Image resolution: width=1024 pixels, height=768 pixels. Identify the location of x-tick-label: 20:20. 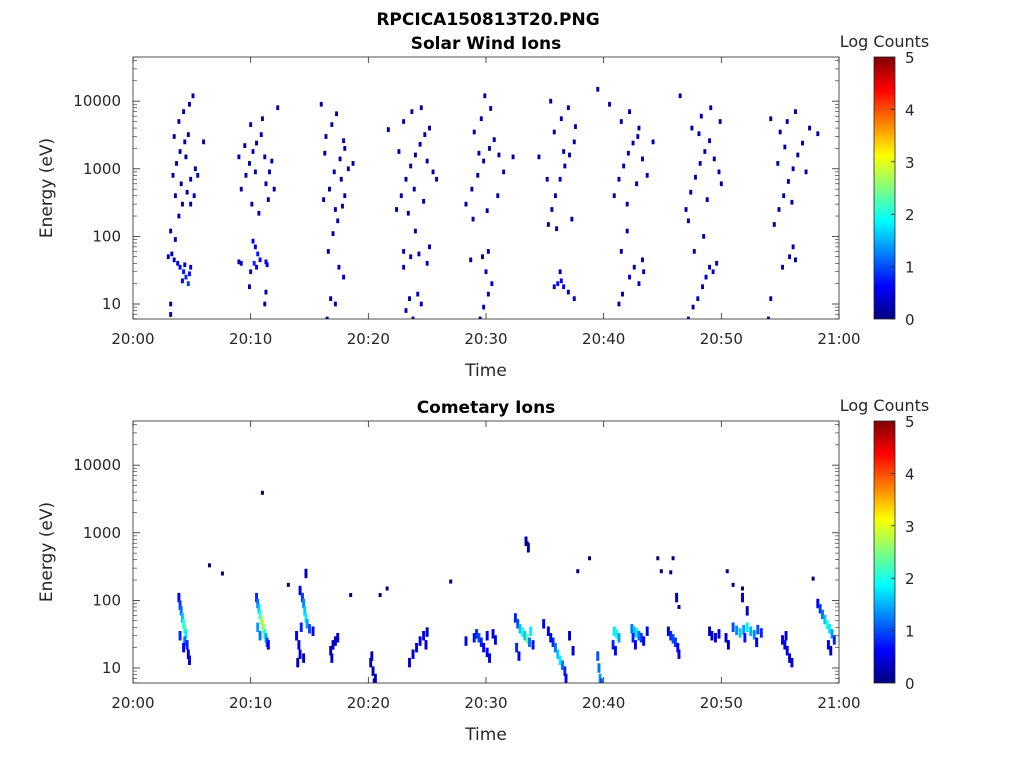
(368, 339).